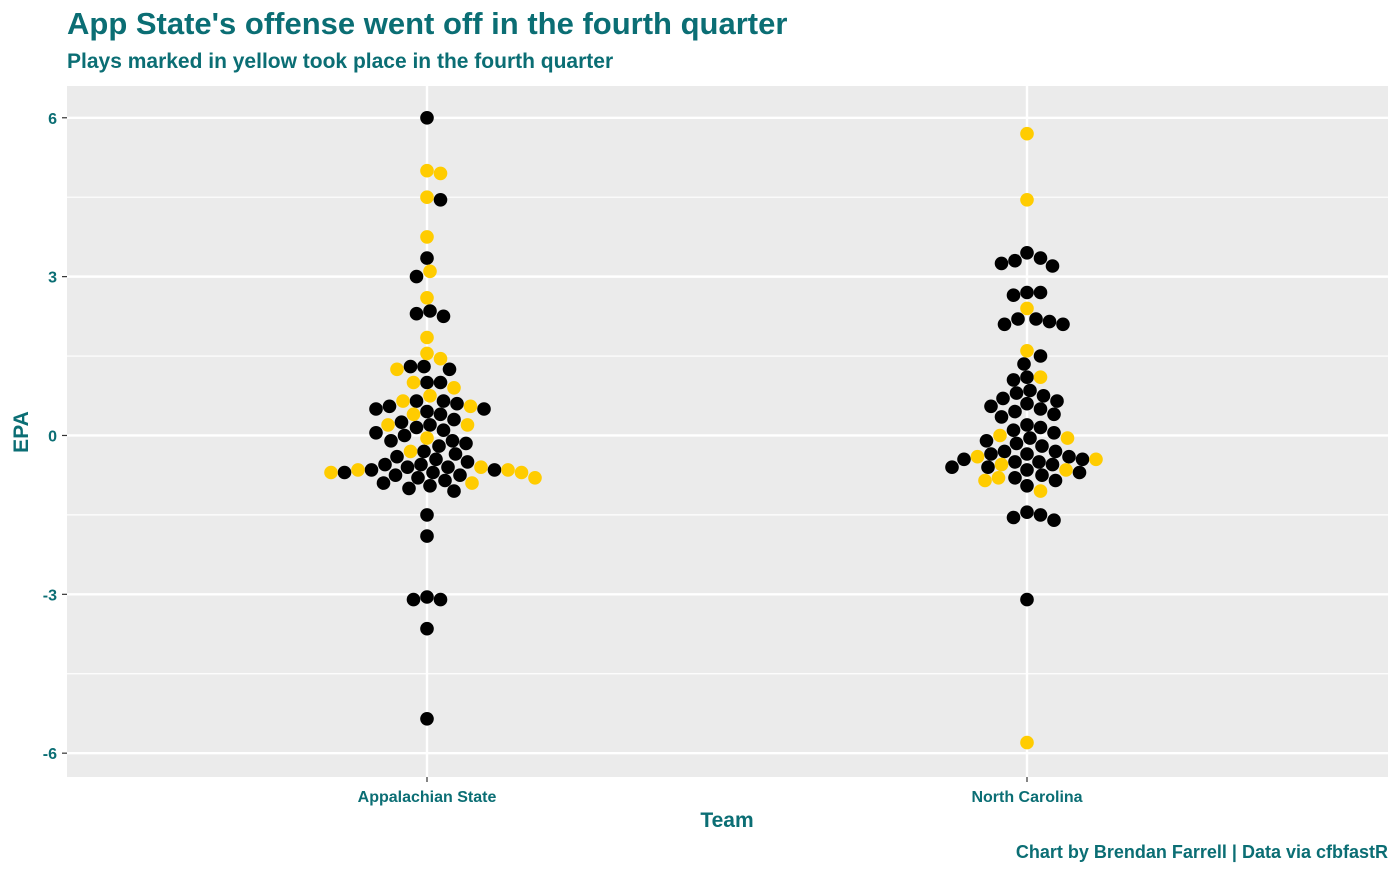 Image resolution: width=1400 pixels, height=874 pixels. I want to click on y-axis-title: EPA, so click(21, 432).